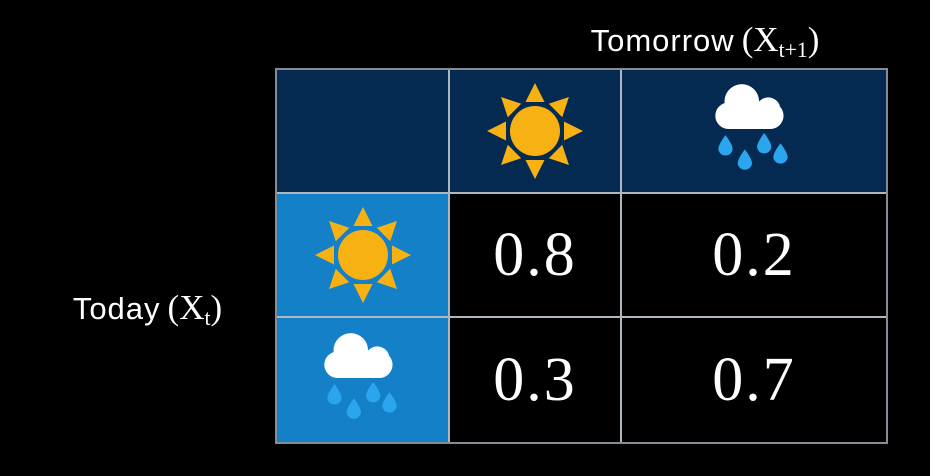 This screenshot has width=930, height=476. I want to click on column-axis-text: Tomorrow, so click(662, 40).